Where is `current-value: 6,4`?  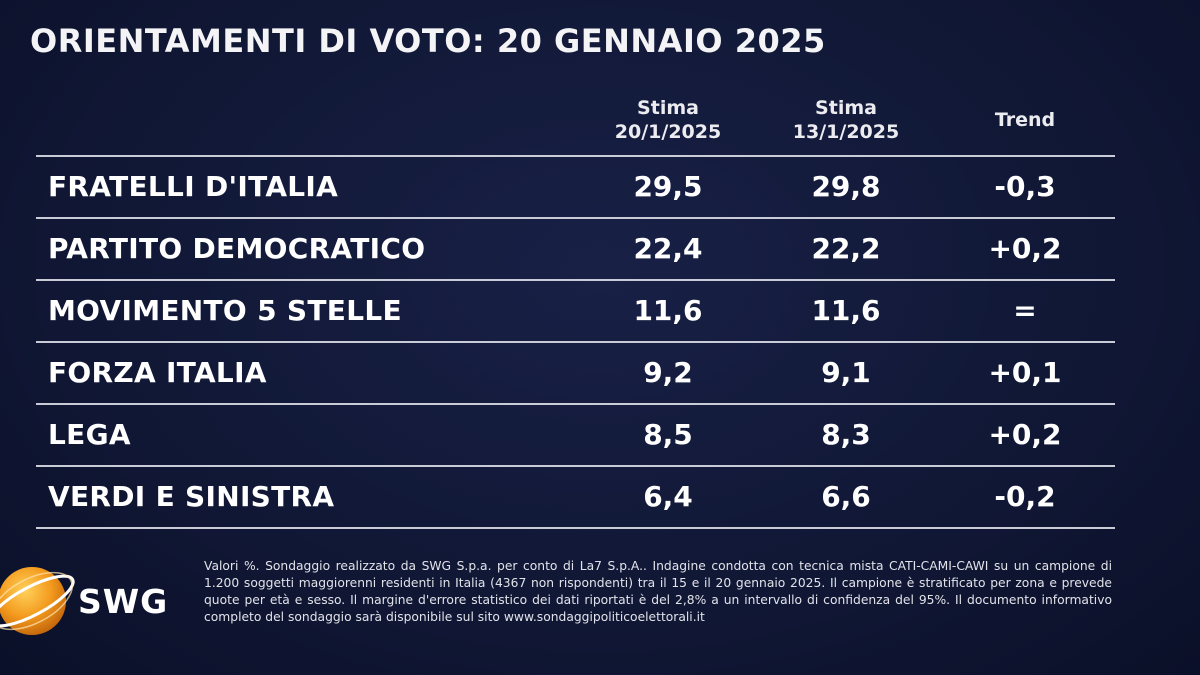 current-value: 6,4 is located at coordinates (668, 496).